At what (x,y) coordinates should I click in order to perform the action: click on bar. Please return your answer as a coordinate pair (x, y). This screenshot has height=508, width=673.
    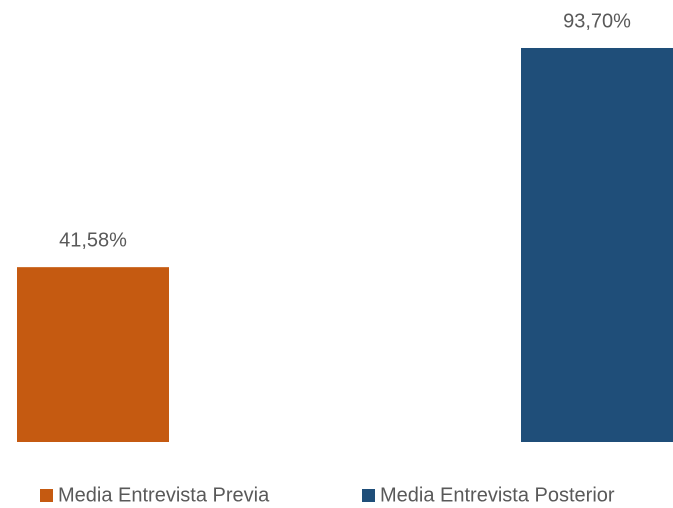
    Looking at the image, I should click on (93, 354).